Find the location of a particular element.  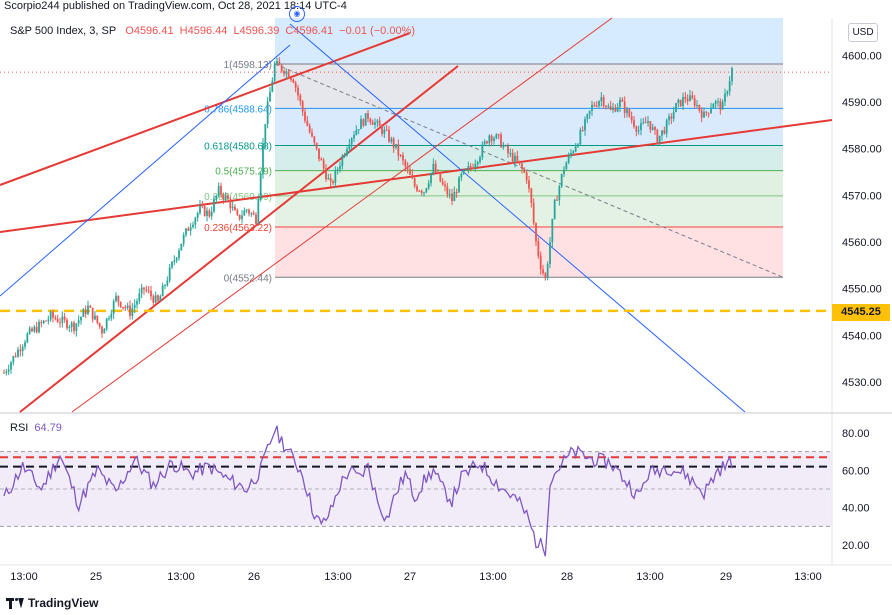

footer-brand-text: TradingView is located at coordinates (63, 603).